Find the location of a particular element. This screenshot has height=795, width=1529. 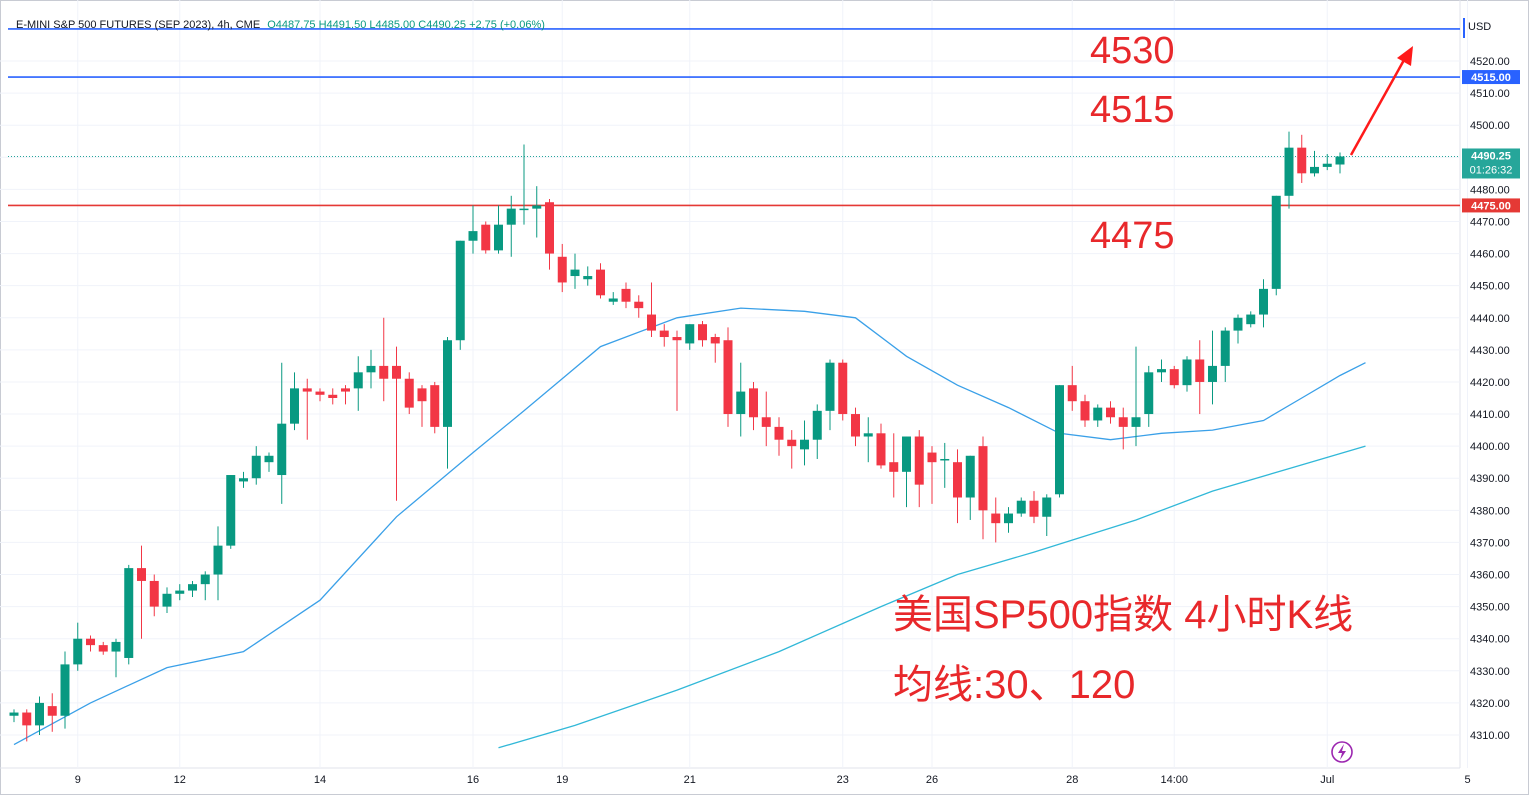

price-tick-label: 4360.00 is located at coordinates (1490, 576).